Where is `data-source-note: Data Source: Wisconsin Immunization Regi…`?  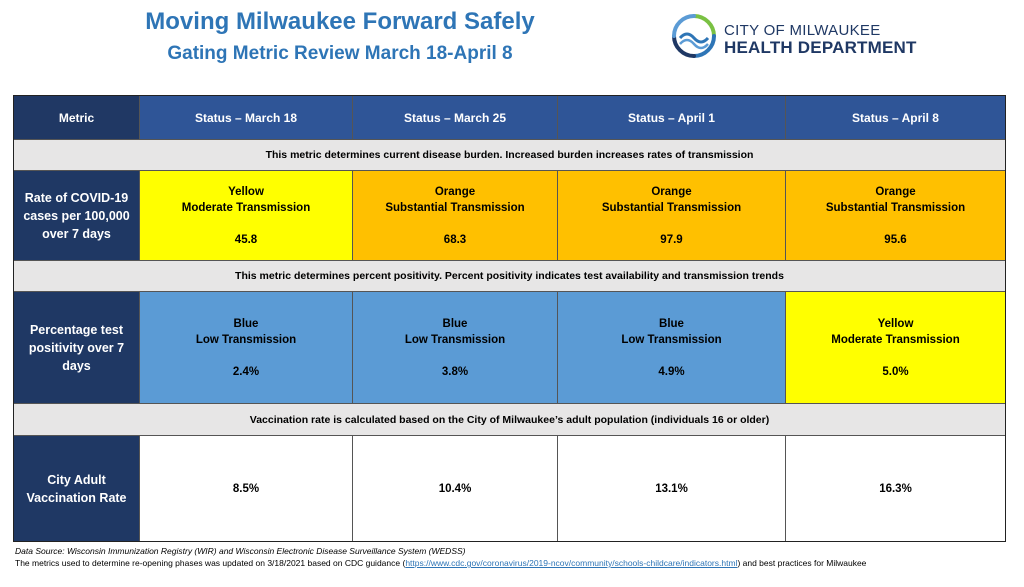
data-source-note: Data Source: Wisconsin Immunization Regi… is located at coordinates (240, 551).